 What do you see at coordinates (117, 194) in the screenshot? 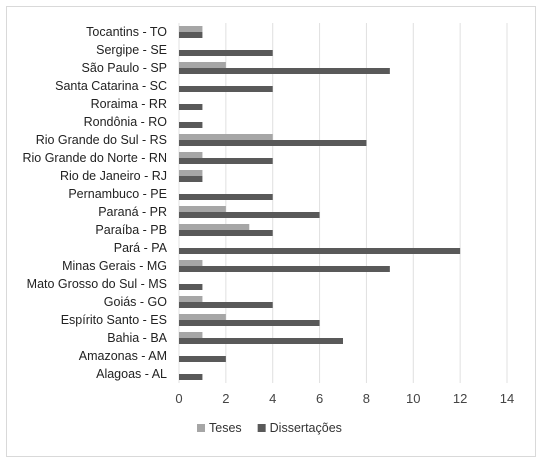
I see `category-label: Pernambuco - PE` at bounding box center [117, 194].